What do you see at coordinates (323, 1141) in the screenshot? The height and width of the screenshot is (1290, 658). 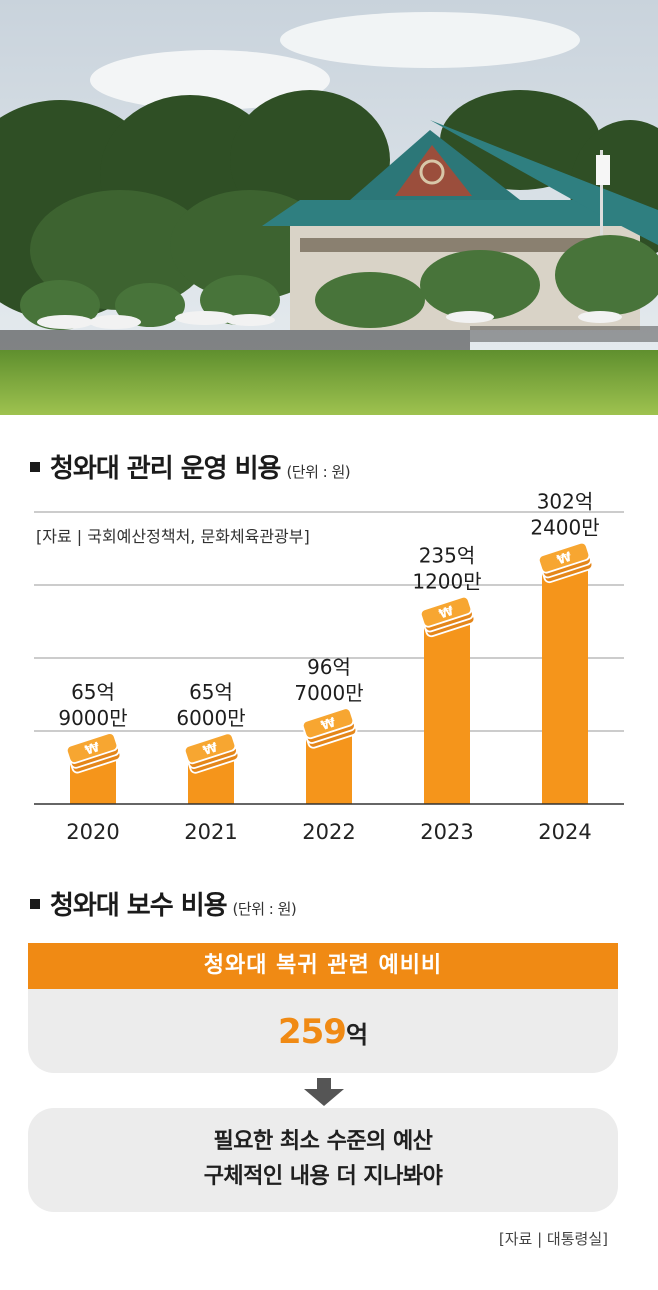 I see `comment-line-1: 필요한 최소 수준의 예산` at bounding box center [323, 1141].